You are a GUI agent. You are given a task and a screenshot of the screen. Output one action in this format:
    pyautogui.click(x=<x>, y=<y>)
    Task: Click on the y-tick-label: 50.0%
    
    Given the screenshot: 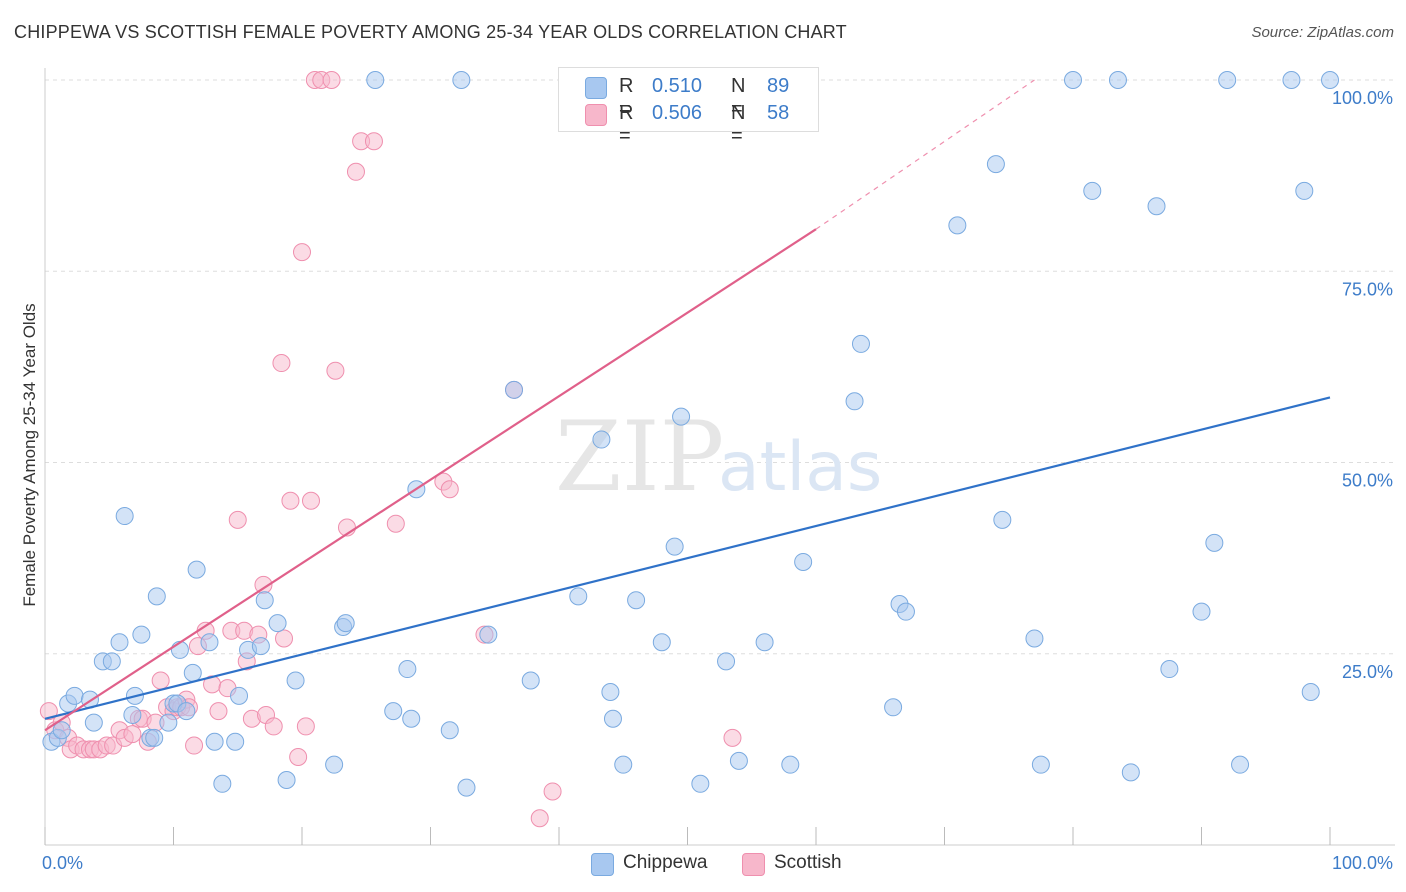 What is the action you would take?
    pyautogui.click(x=1367, y=481)
    